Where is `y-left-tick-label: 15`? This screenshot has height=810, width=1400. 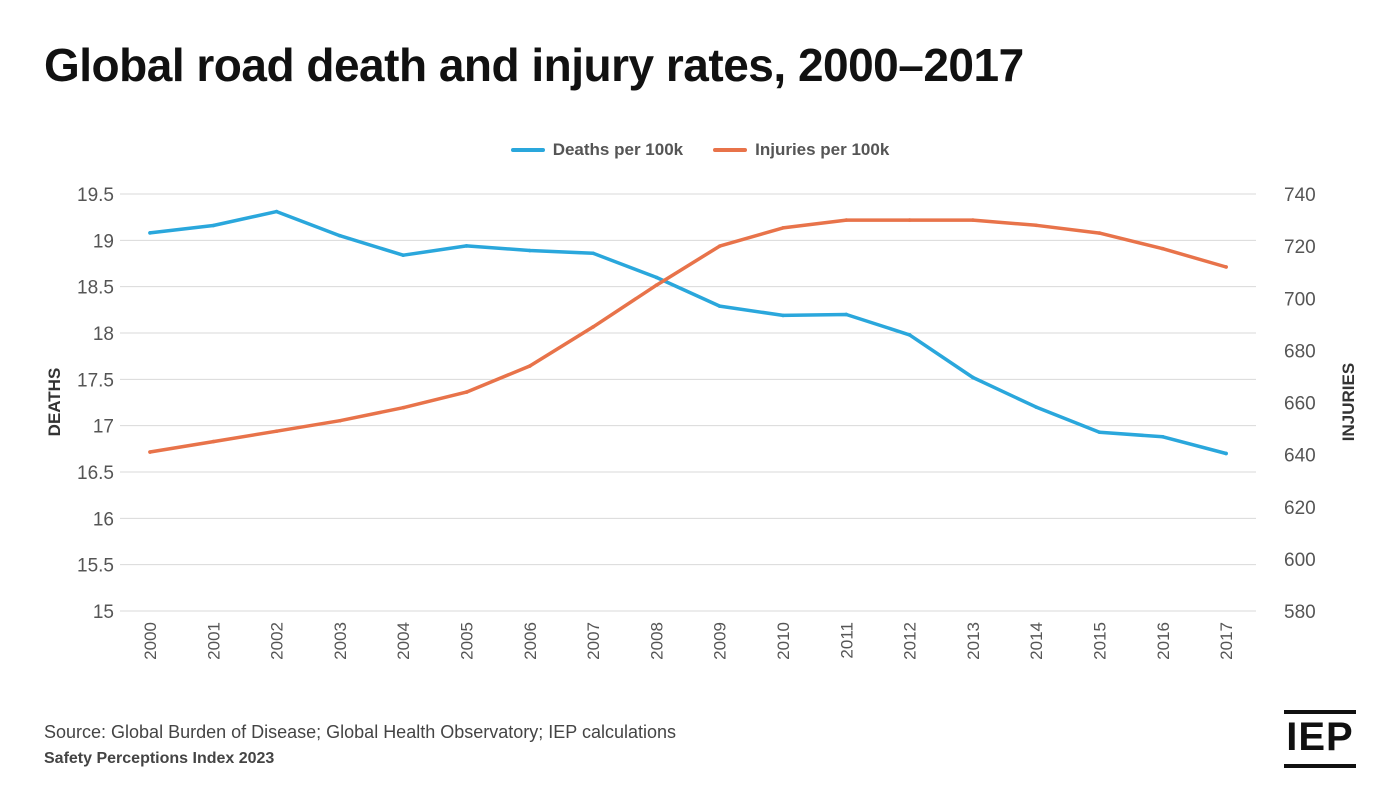
y-left-tick-label: 15 is located at coordinates (103, 612).